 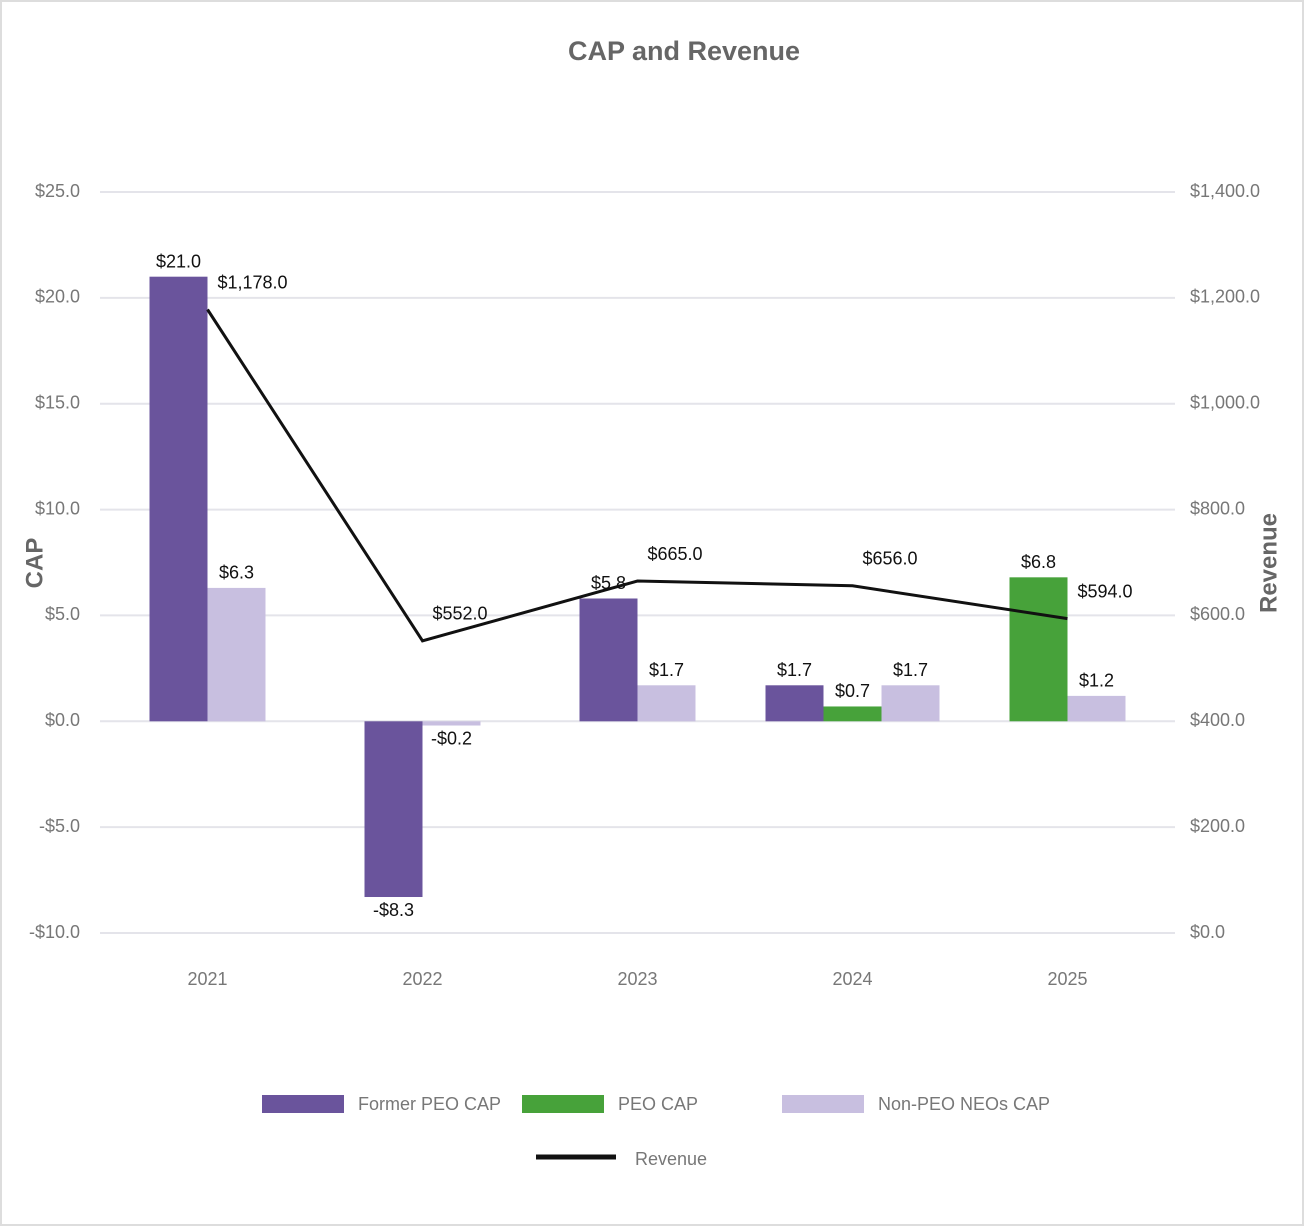 I want to click on data-label: -$8.3, so click(x=393, y=910).